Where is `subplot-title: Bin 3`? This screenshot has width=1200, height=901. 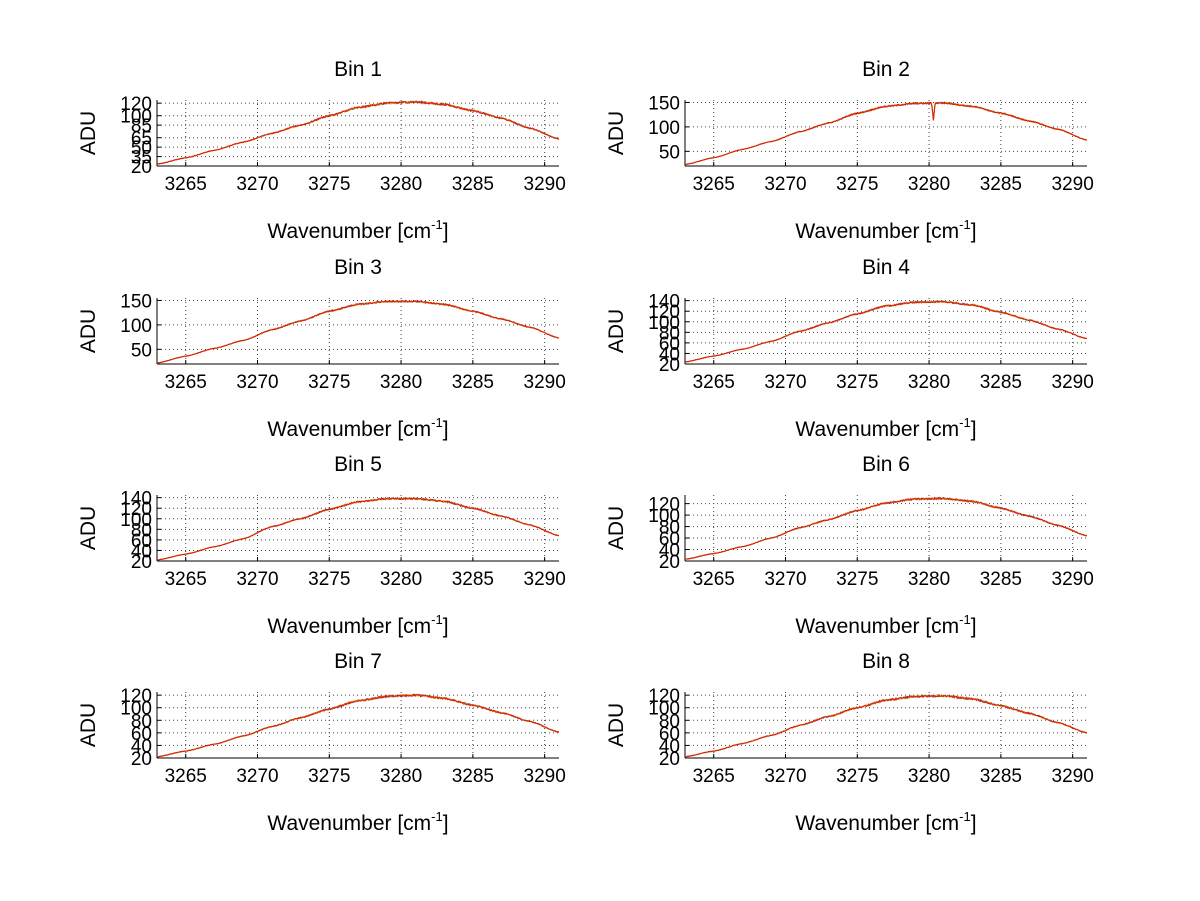
subplot-title: Bin 3 is located at coordinates (358, 267).